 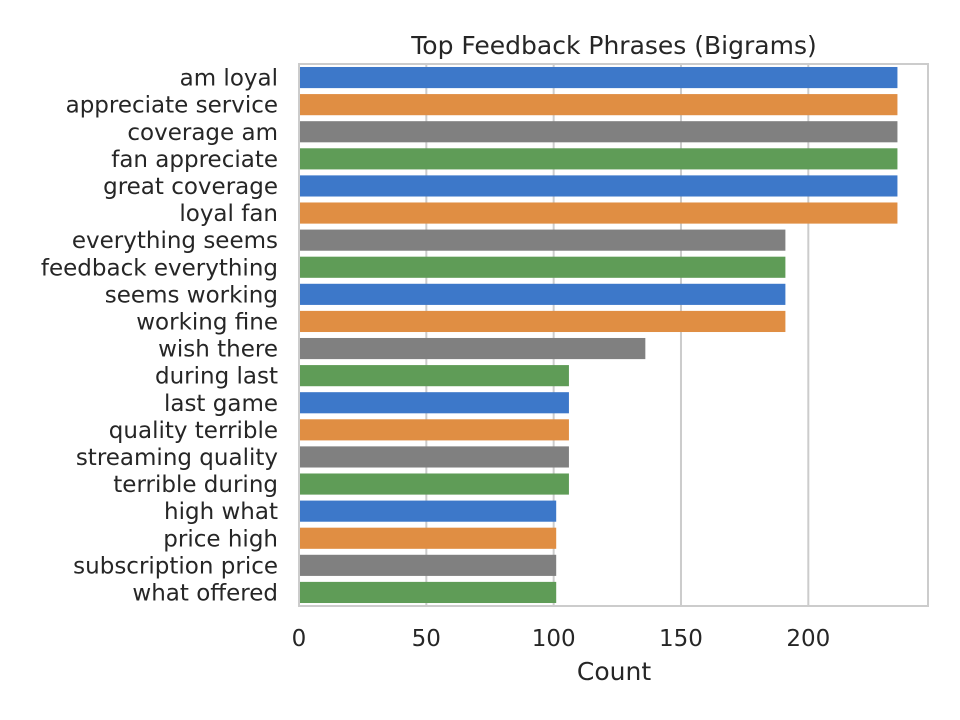 What do you see at coordinates (175, 241) in the screenshot?
I see `y-tick-label: everything seems` at bounding box center [175, 241].